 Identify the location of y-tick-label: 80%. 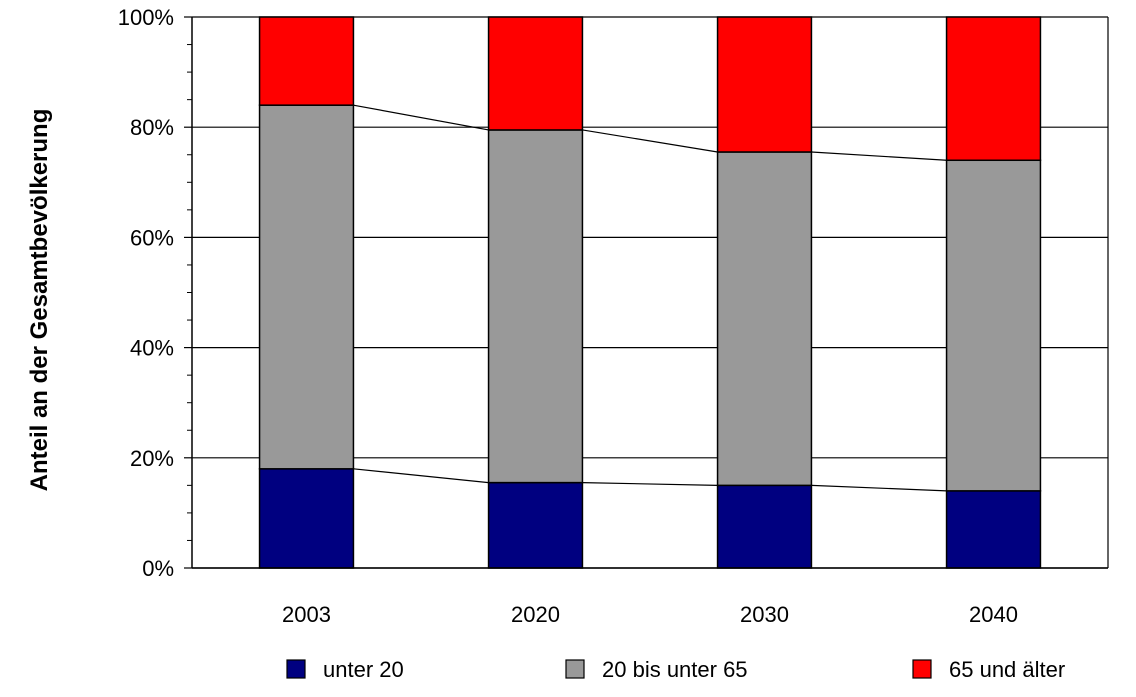
(152, 127).